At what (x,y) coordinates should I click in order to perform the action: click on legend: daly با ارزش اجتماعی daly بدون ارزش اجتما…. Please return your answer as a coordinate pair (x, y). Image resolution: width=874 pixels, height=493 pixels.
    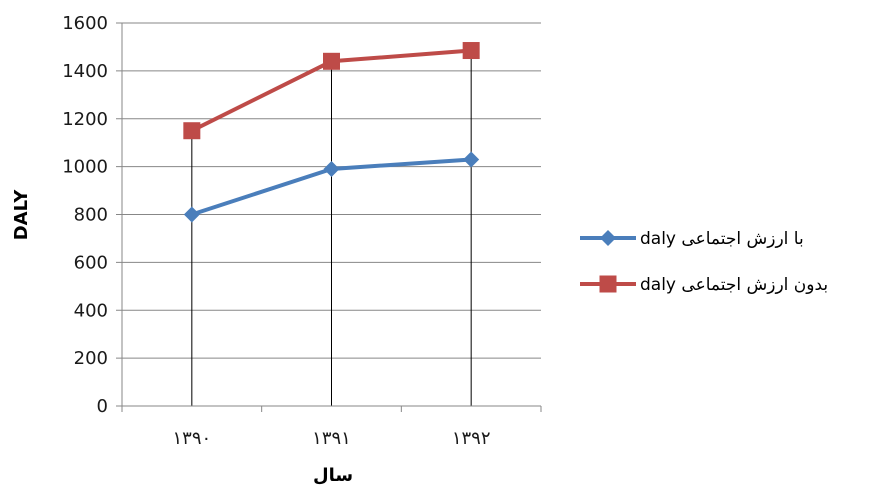
    Looking at the image, I should click on (704, 262).